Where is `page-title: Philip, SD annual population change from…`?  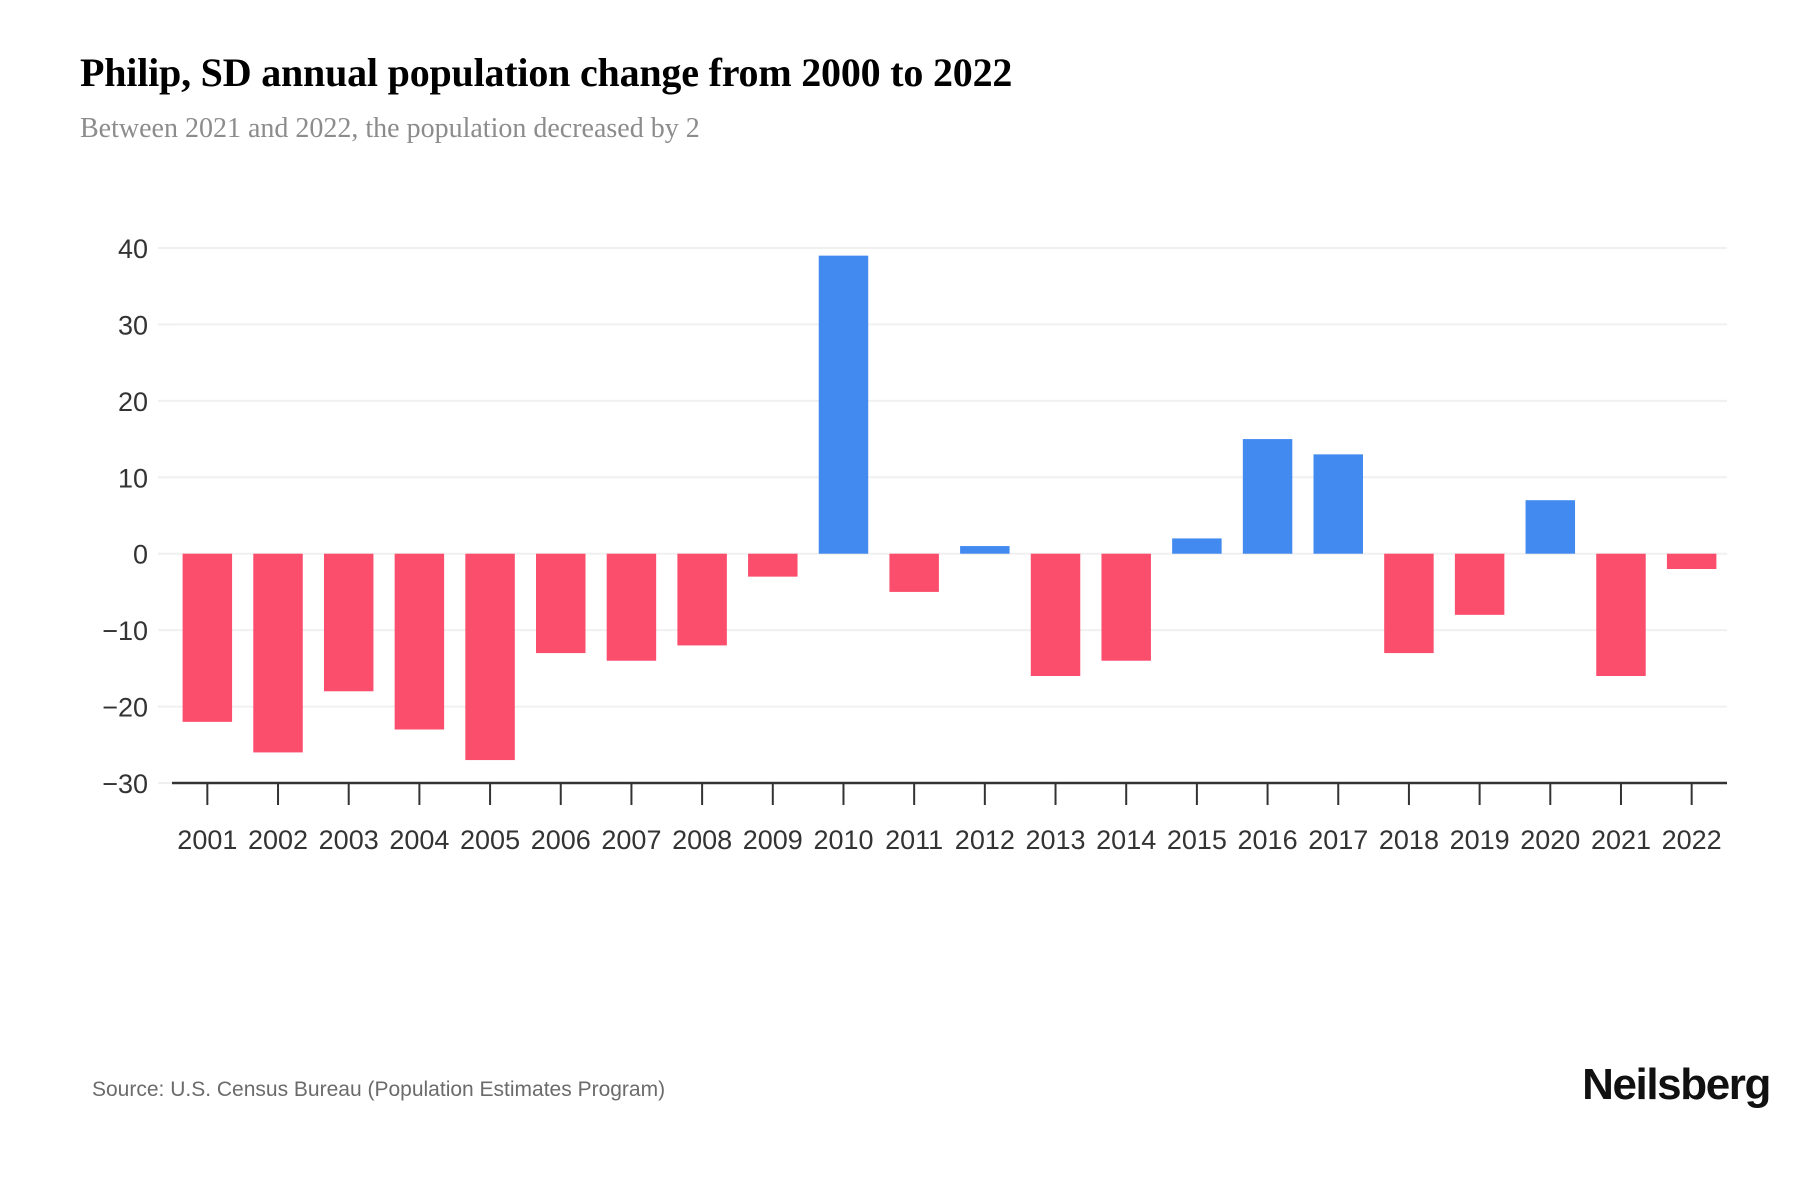
page-title: Philip, SD annual population change from… is located at coordinates (546, 72).